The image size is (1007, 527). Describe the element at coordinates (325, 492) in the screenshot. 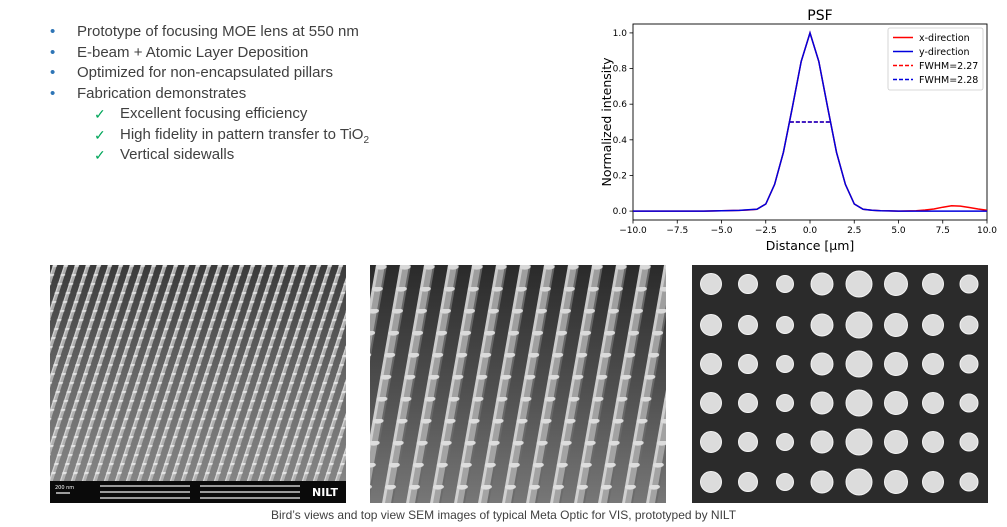

I see `sem-brand-logo: NILT` at that location.